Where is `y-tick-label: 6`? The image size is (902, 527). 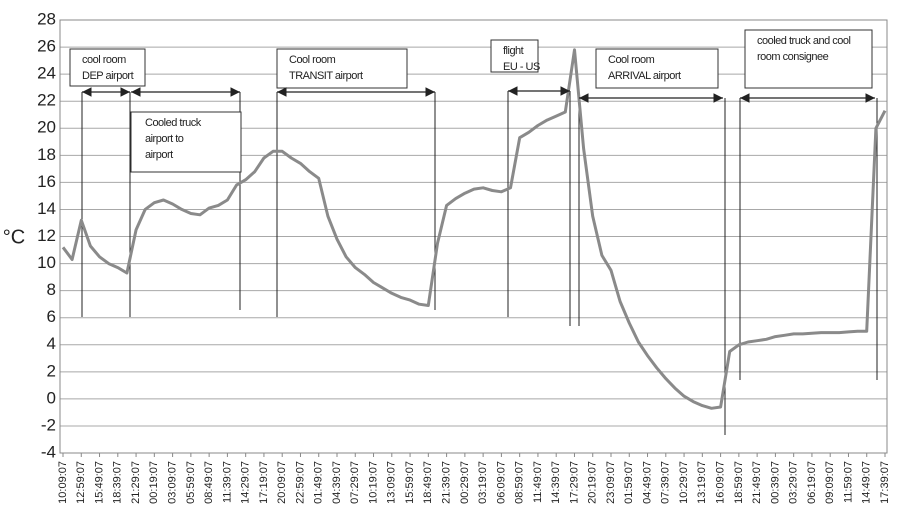
y-tick-label: 6 is located at coordinates (51, 316).